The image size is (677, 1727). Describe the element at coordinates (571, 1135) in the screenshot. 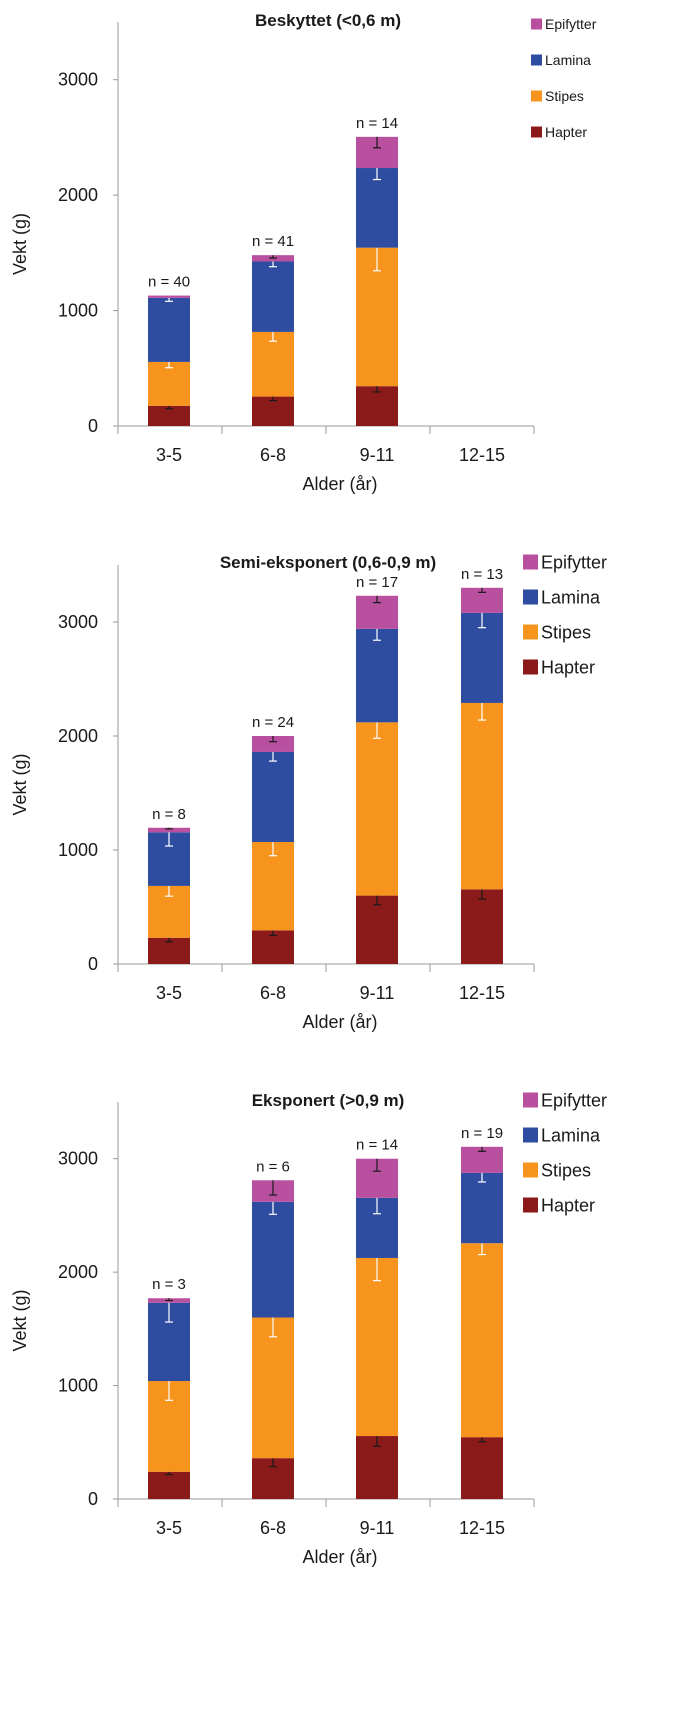

I see `legend-label: Lamina` at that location.